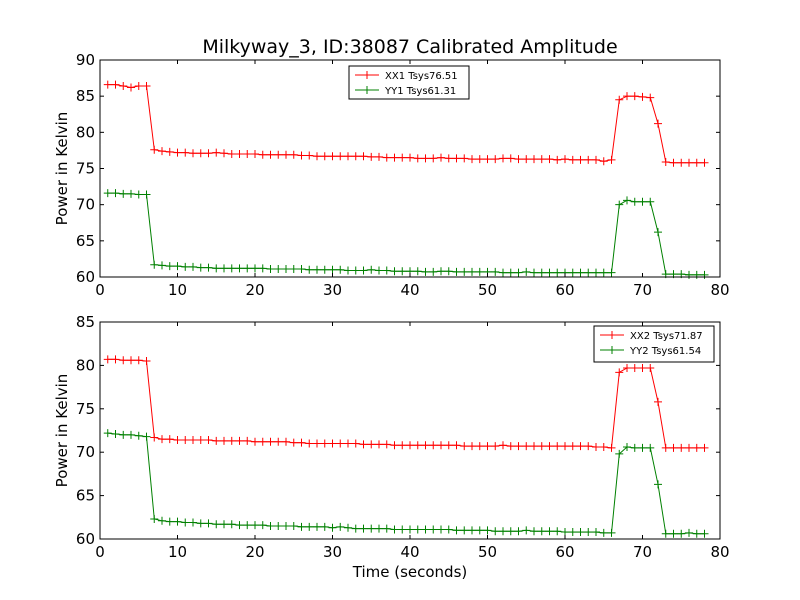 The width and height of the screenshot is (800, 600). I want to click on x-tick-label: 20, so click(254, 552).